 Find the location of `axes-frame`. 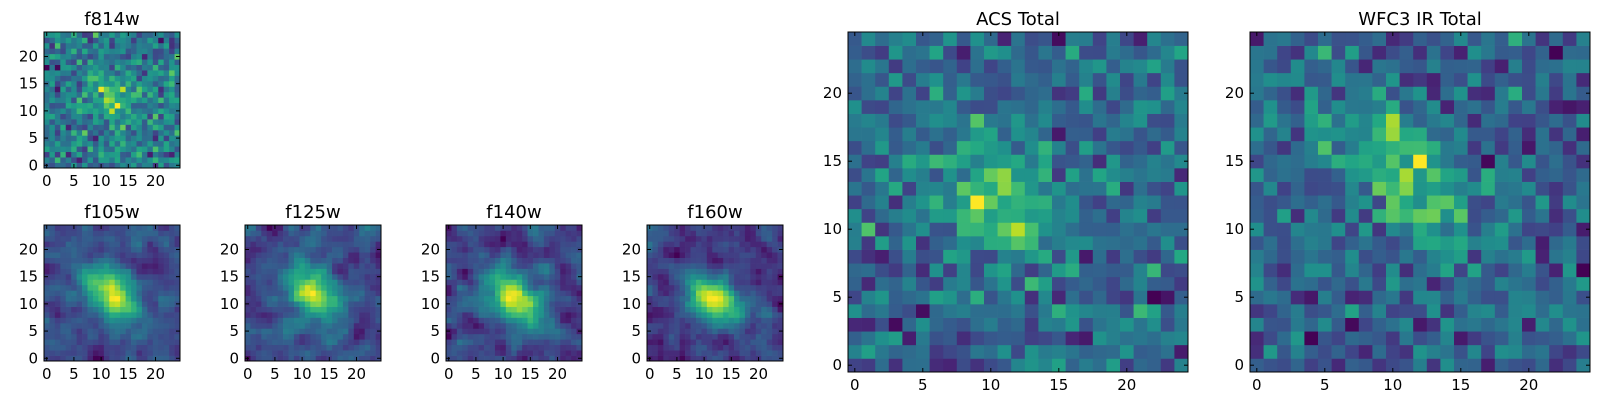

axes-frame is located at coordinates (514, 293).